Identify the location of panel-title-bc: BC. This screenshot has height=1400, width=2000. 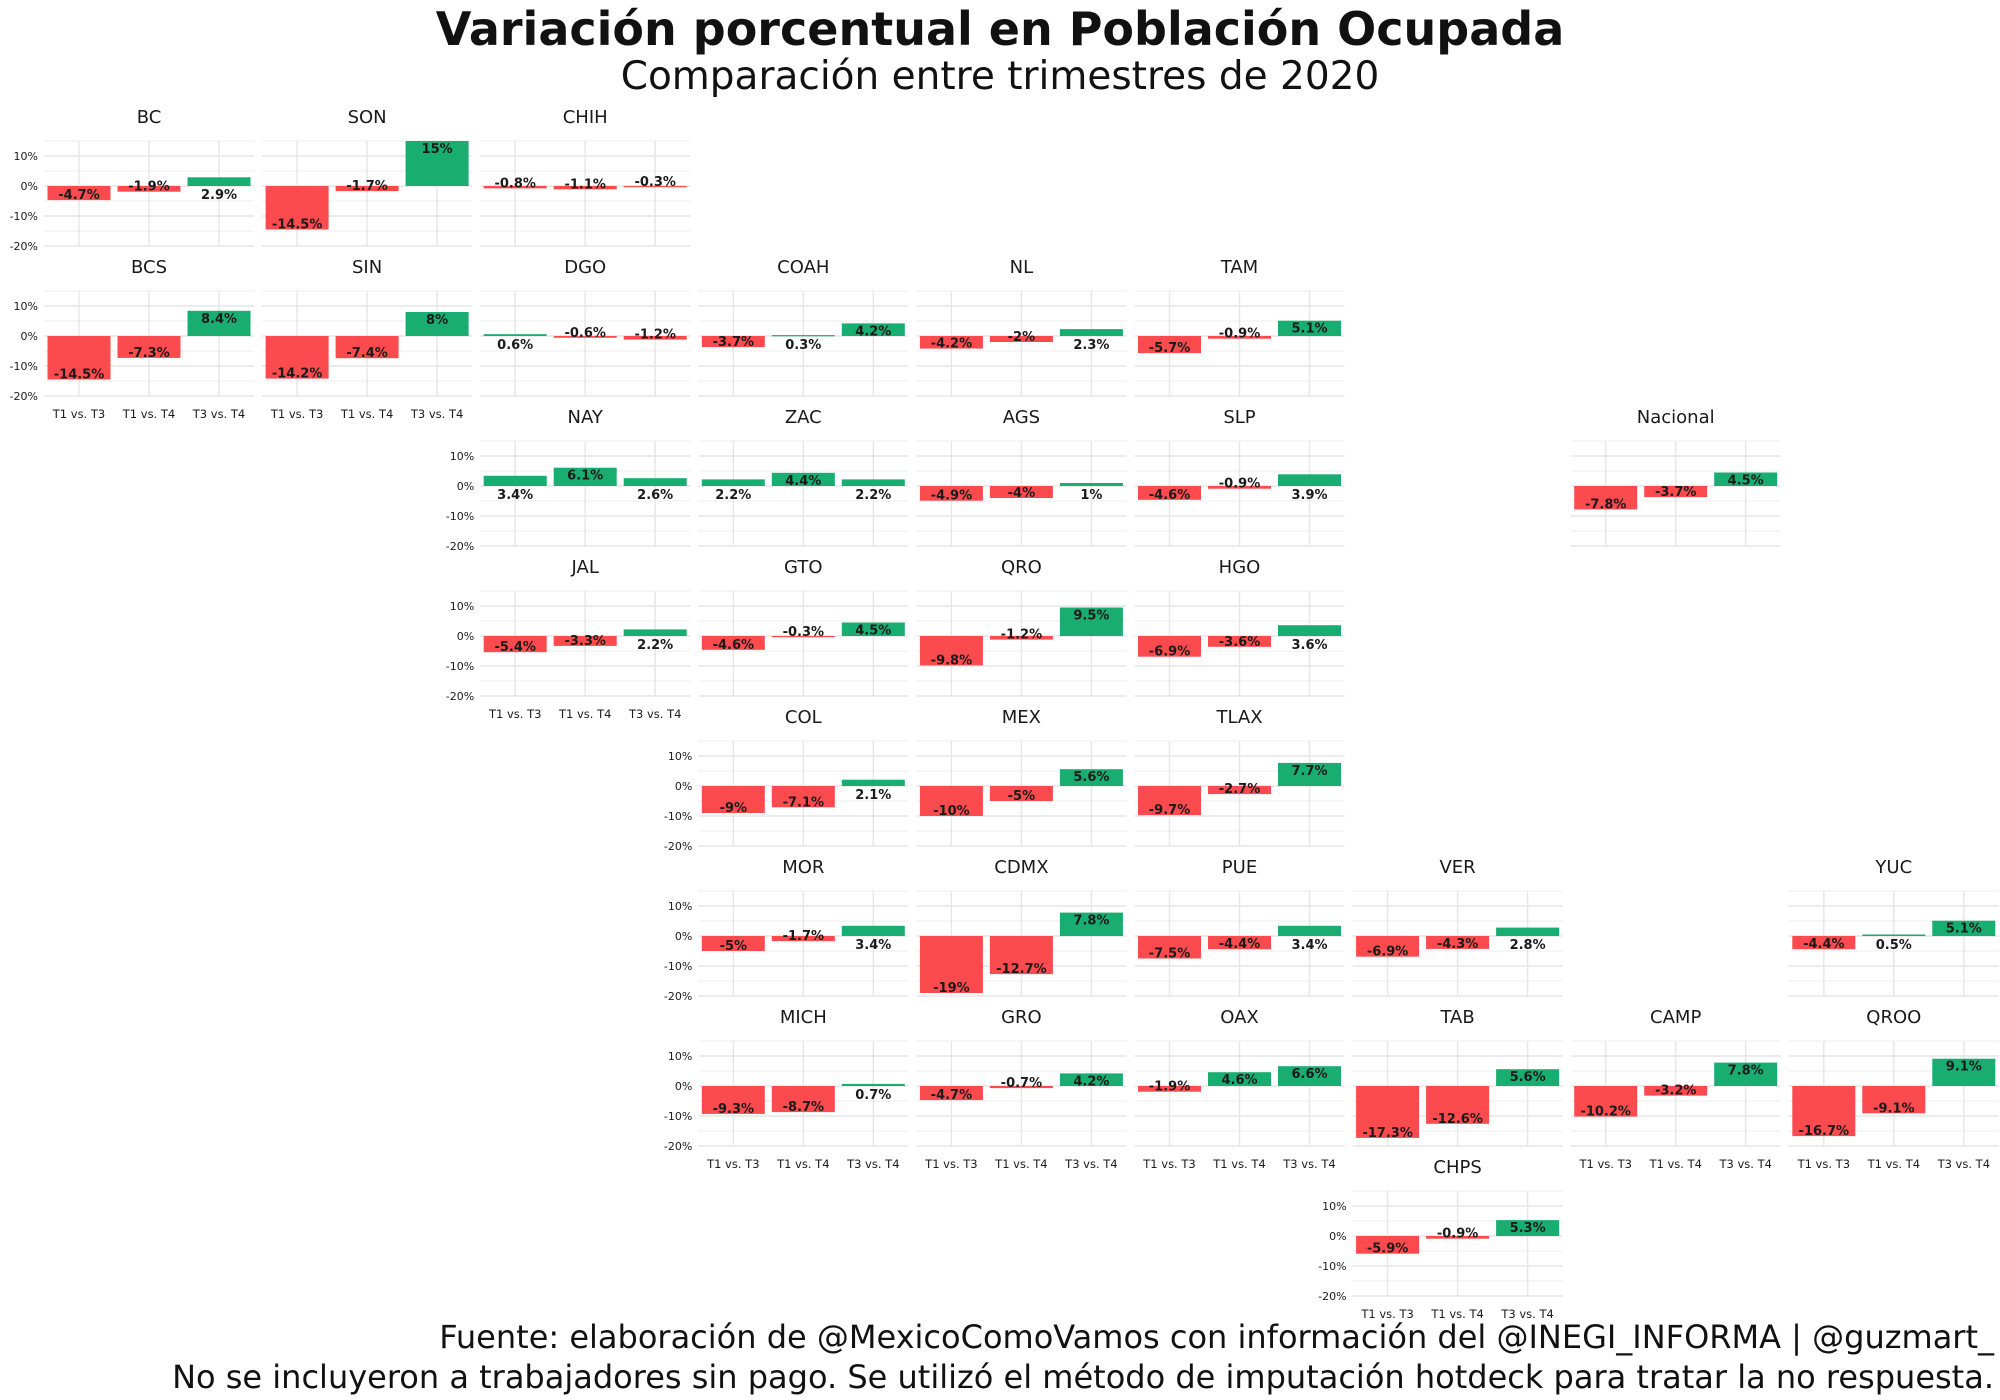
(149, 117).